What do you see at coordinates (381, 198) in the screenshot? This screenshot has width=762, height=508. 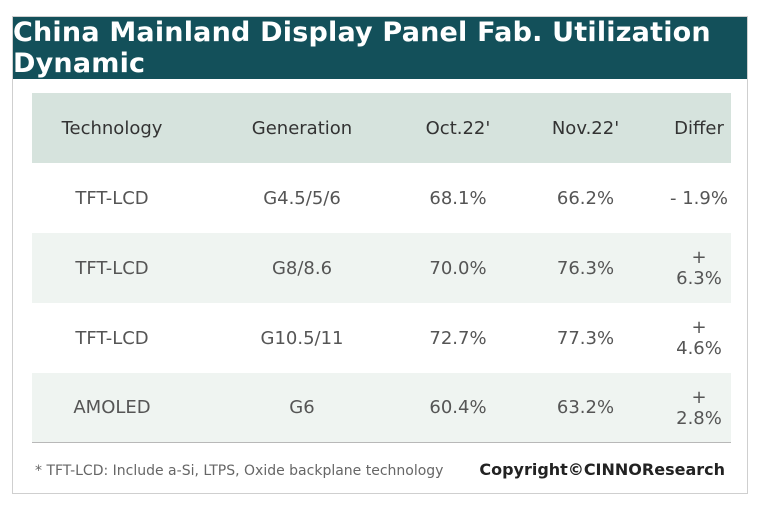 I see `table-row: TFT-LCD G4.5/5/6 68.1% 66.2% - 1.9%` at bounding box center [381, 198].